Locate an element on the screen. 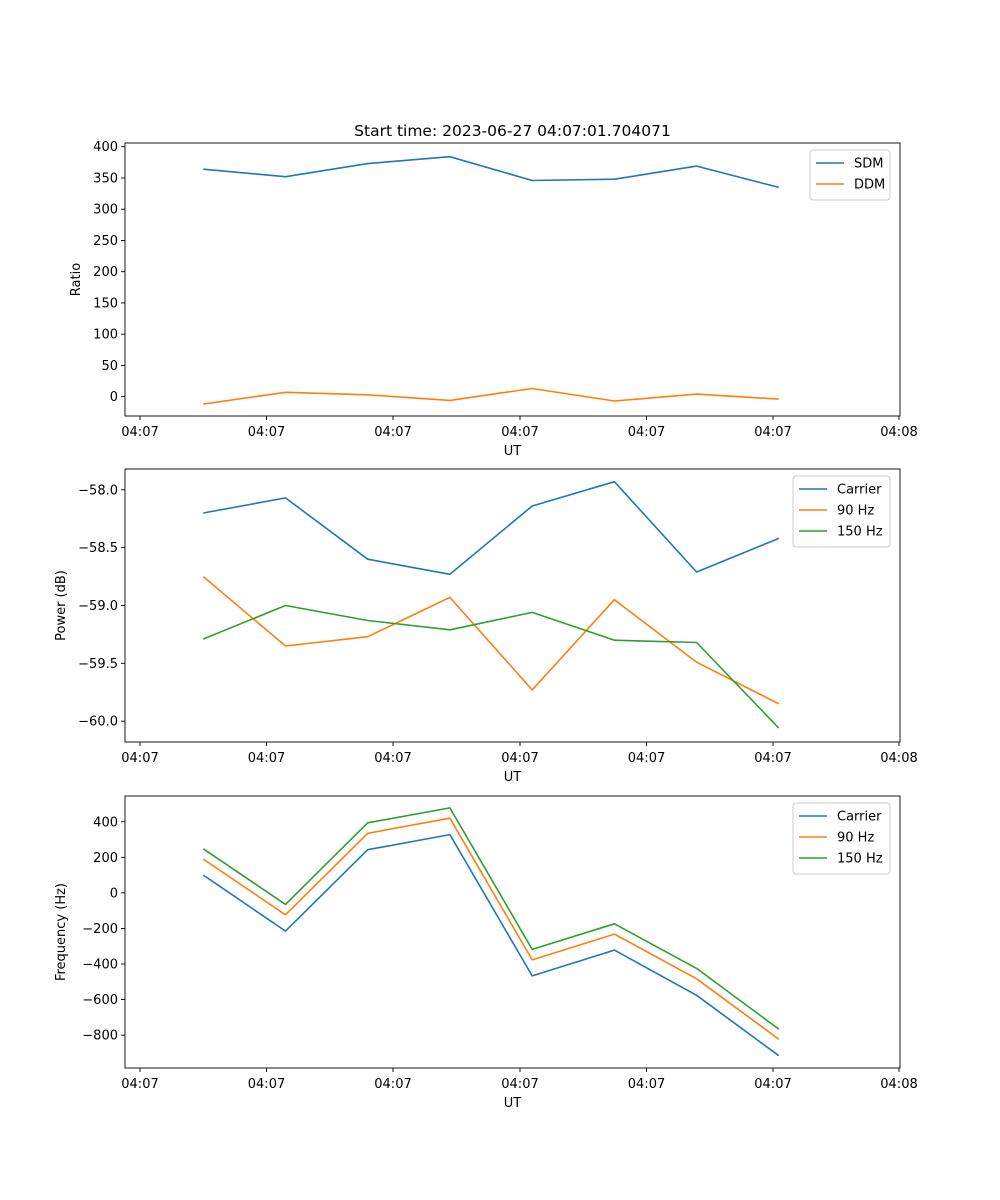 The height and width of the screenshot is (1200, 1000). ratio-x-tick-label: 04:08 is located at coordinates (898, 432).